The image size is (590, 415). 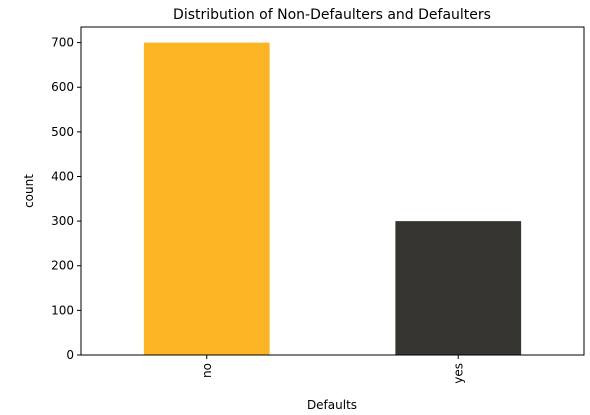 I want to click on y-tick-label: 0, so click(x=70, y=355).